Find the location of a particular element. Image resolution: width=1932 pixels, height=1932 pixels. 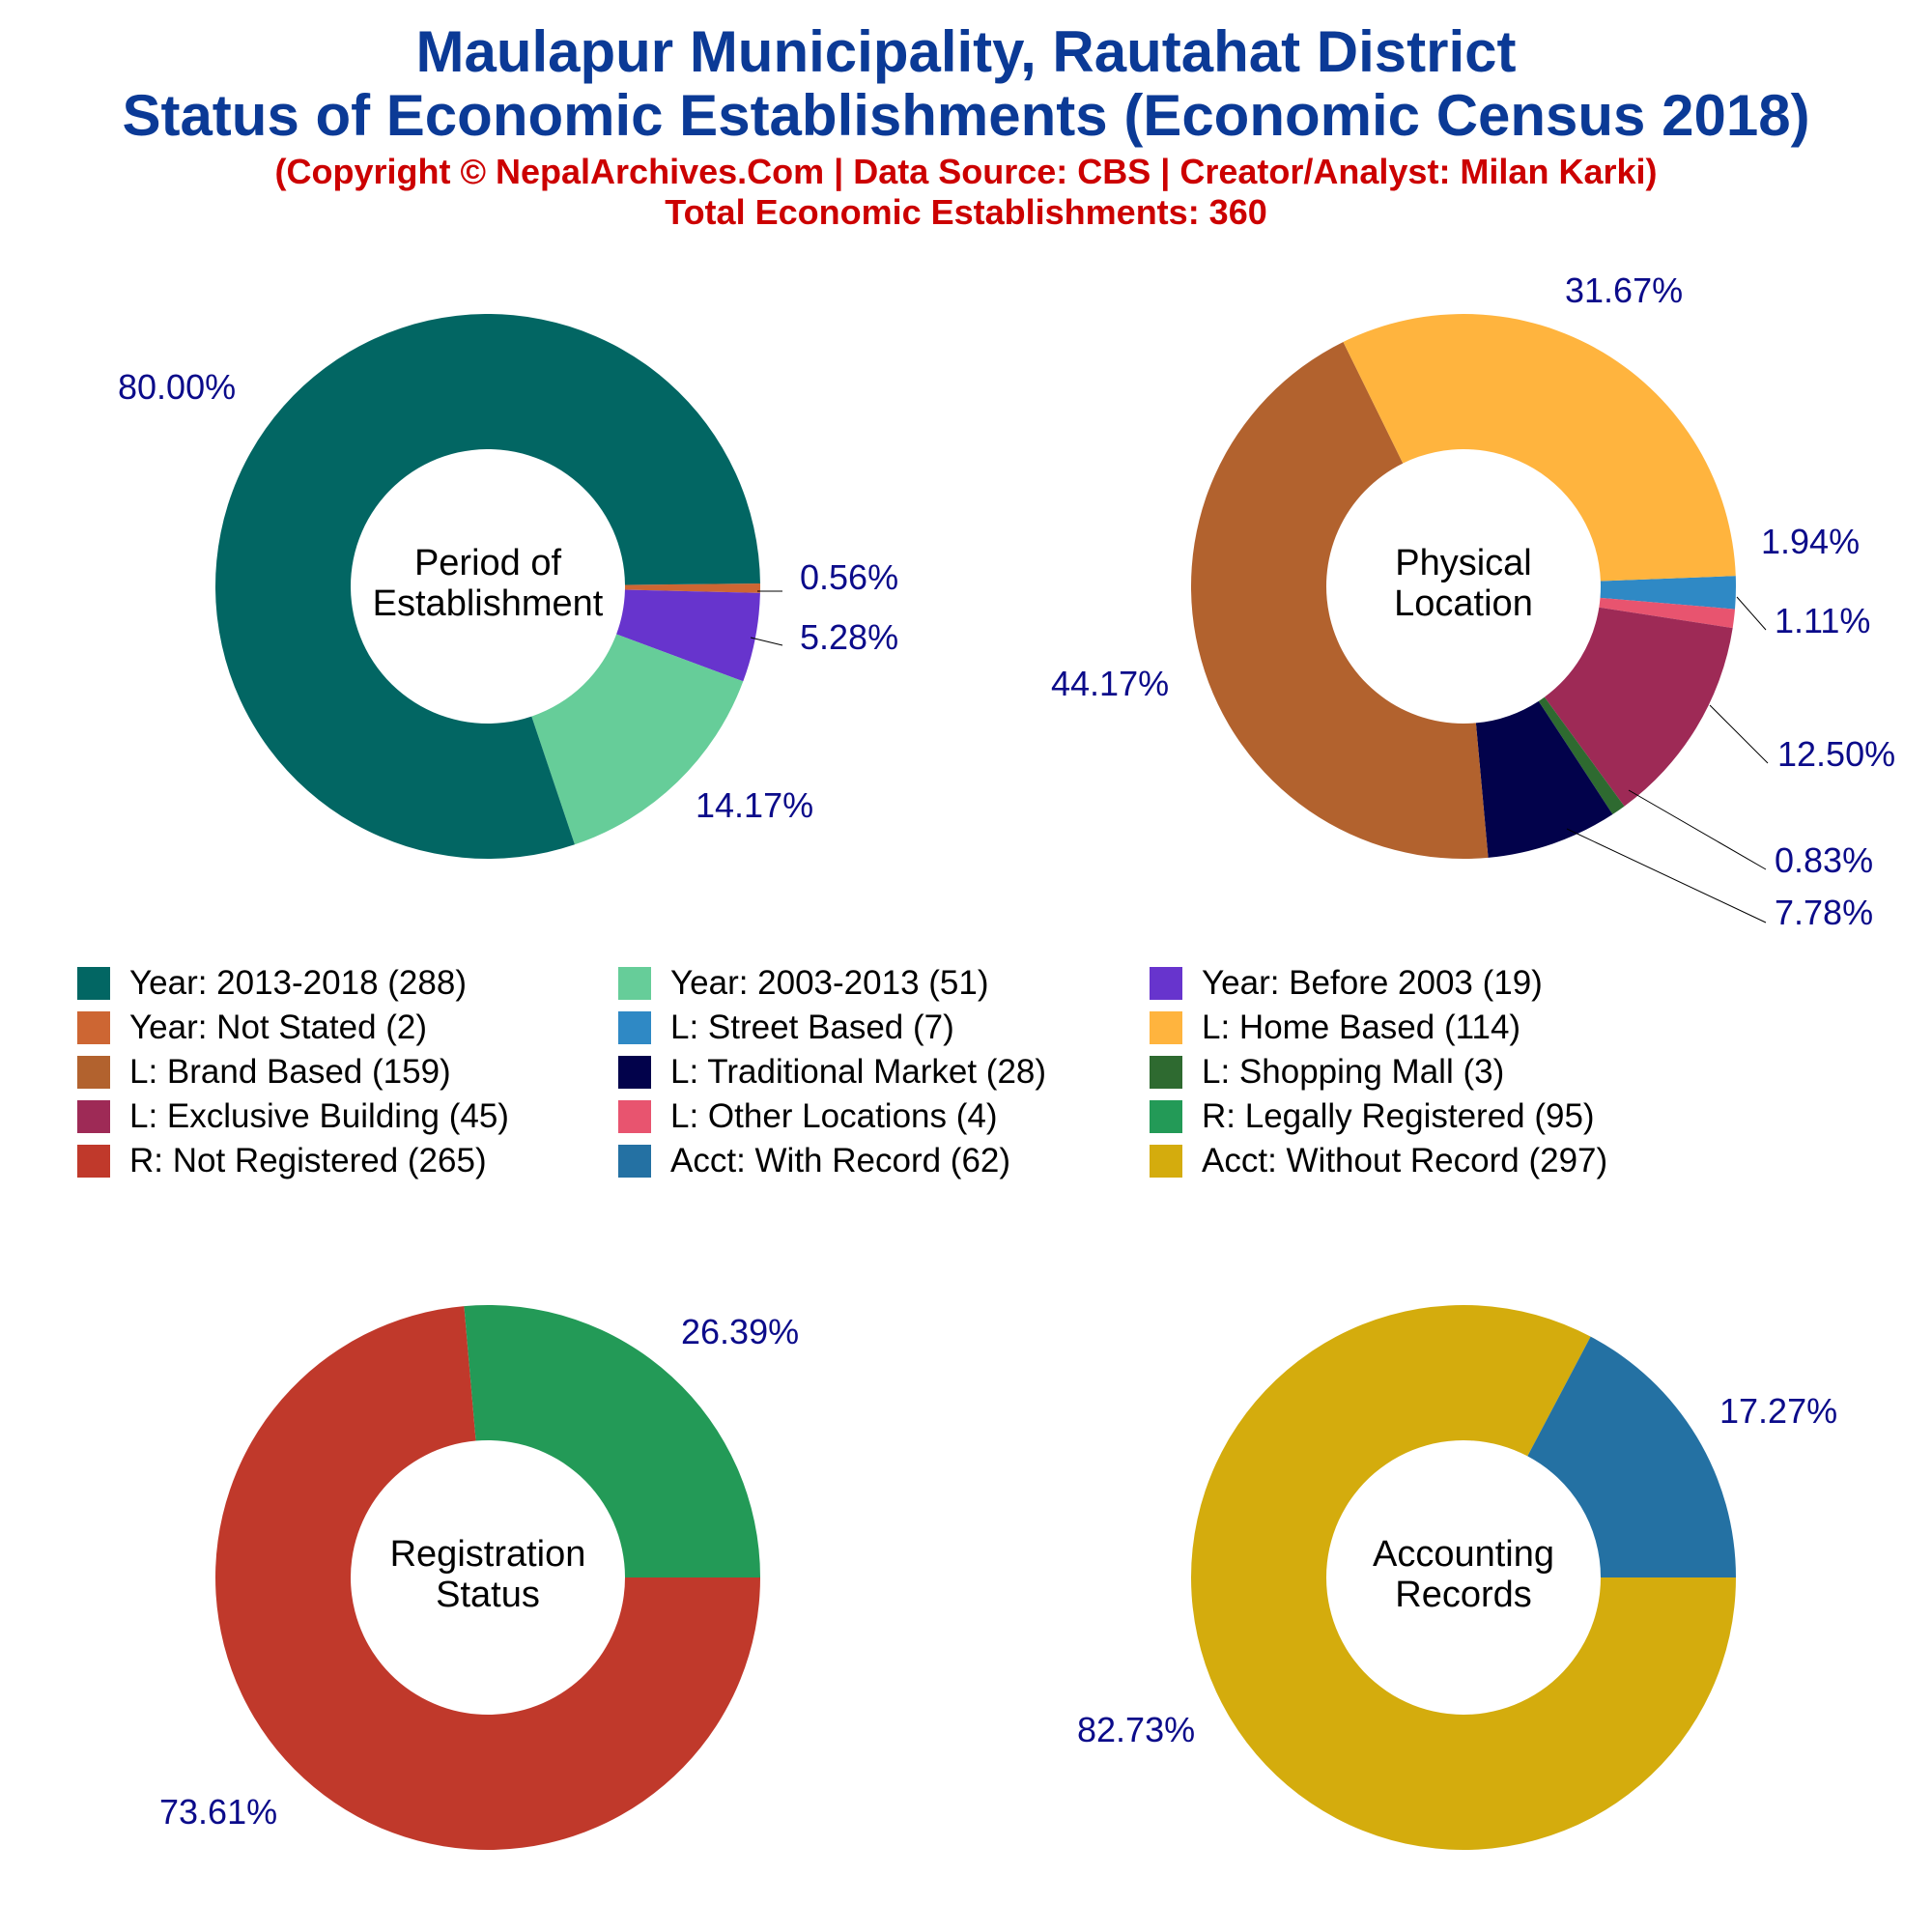

legend-item: Acct: Without Record (297) is located at coordinates (1378, 1161).